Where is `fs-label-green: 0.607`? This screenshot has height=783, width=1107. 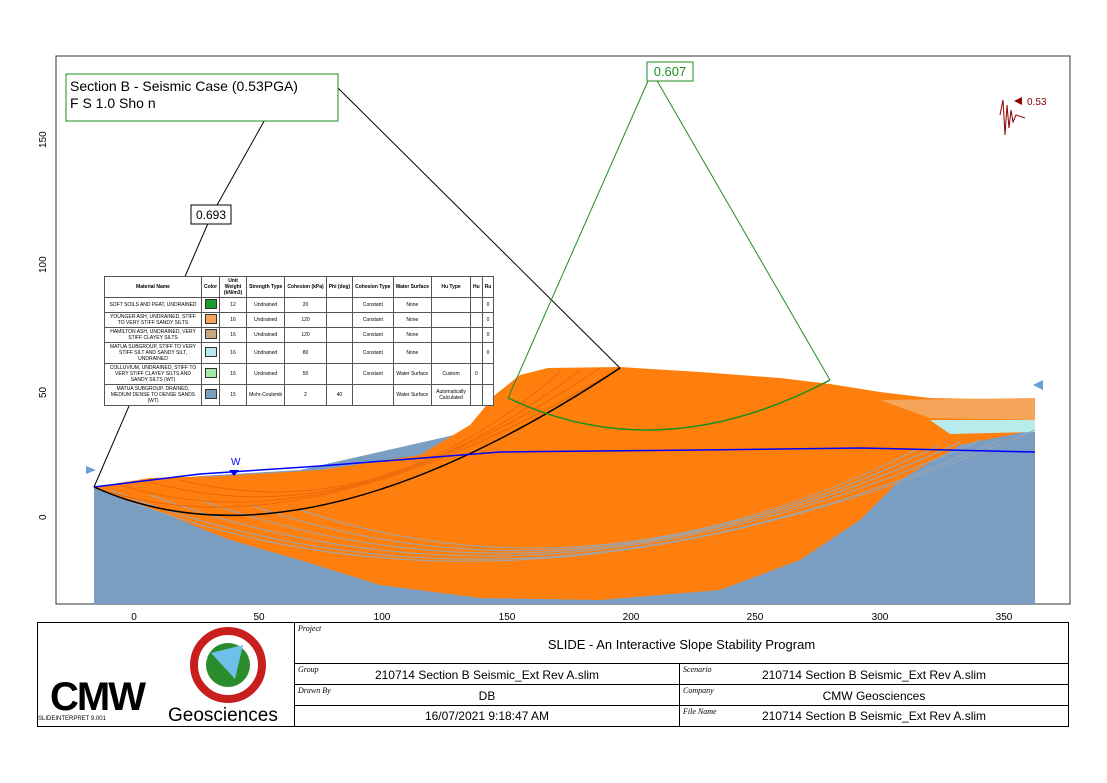
fs-label-green: 0.607 is located at coordinates (670, 71).